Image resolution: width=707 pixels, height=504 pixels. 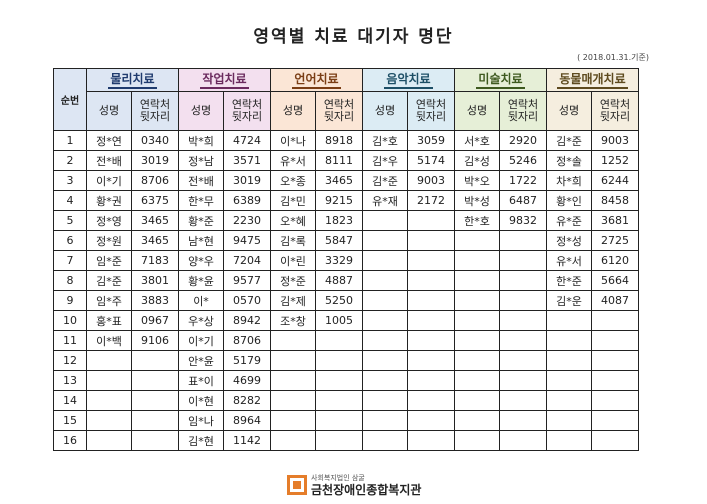 What do you see at coordinates (339, 160) in the screenshot?
I see `contact-cell: 8111` at bounding box center [339, 160].